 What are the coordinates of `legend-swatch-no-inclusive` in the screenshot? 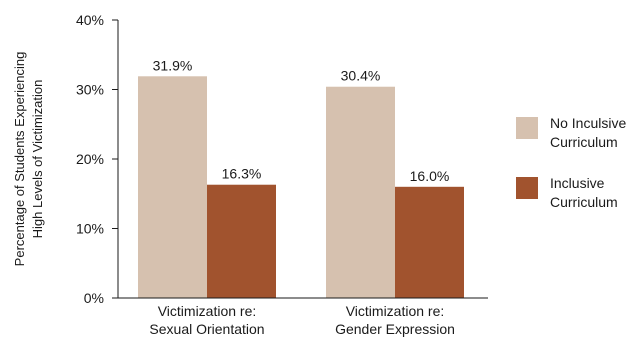 It's located at (527, 128).